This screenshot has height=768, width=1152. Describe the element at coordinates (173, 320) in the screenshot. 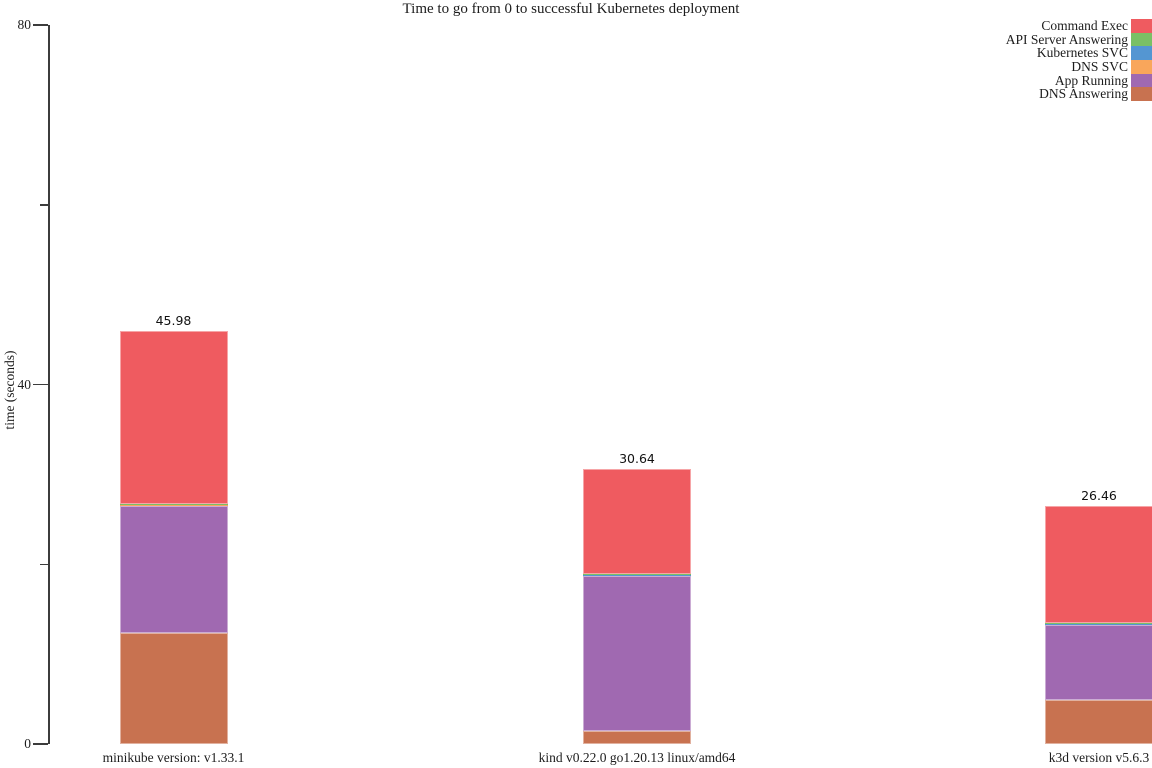

I see `bar1-total-label: 45.98` at that location.